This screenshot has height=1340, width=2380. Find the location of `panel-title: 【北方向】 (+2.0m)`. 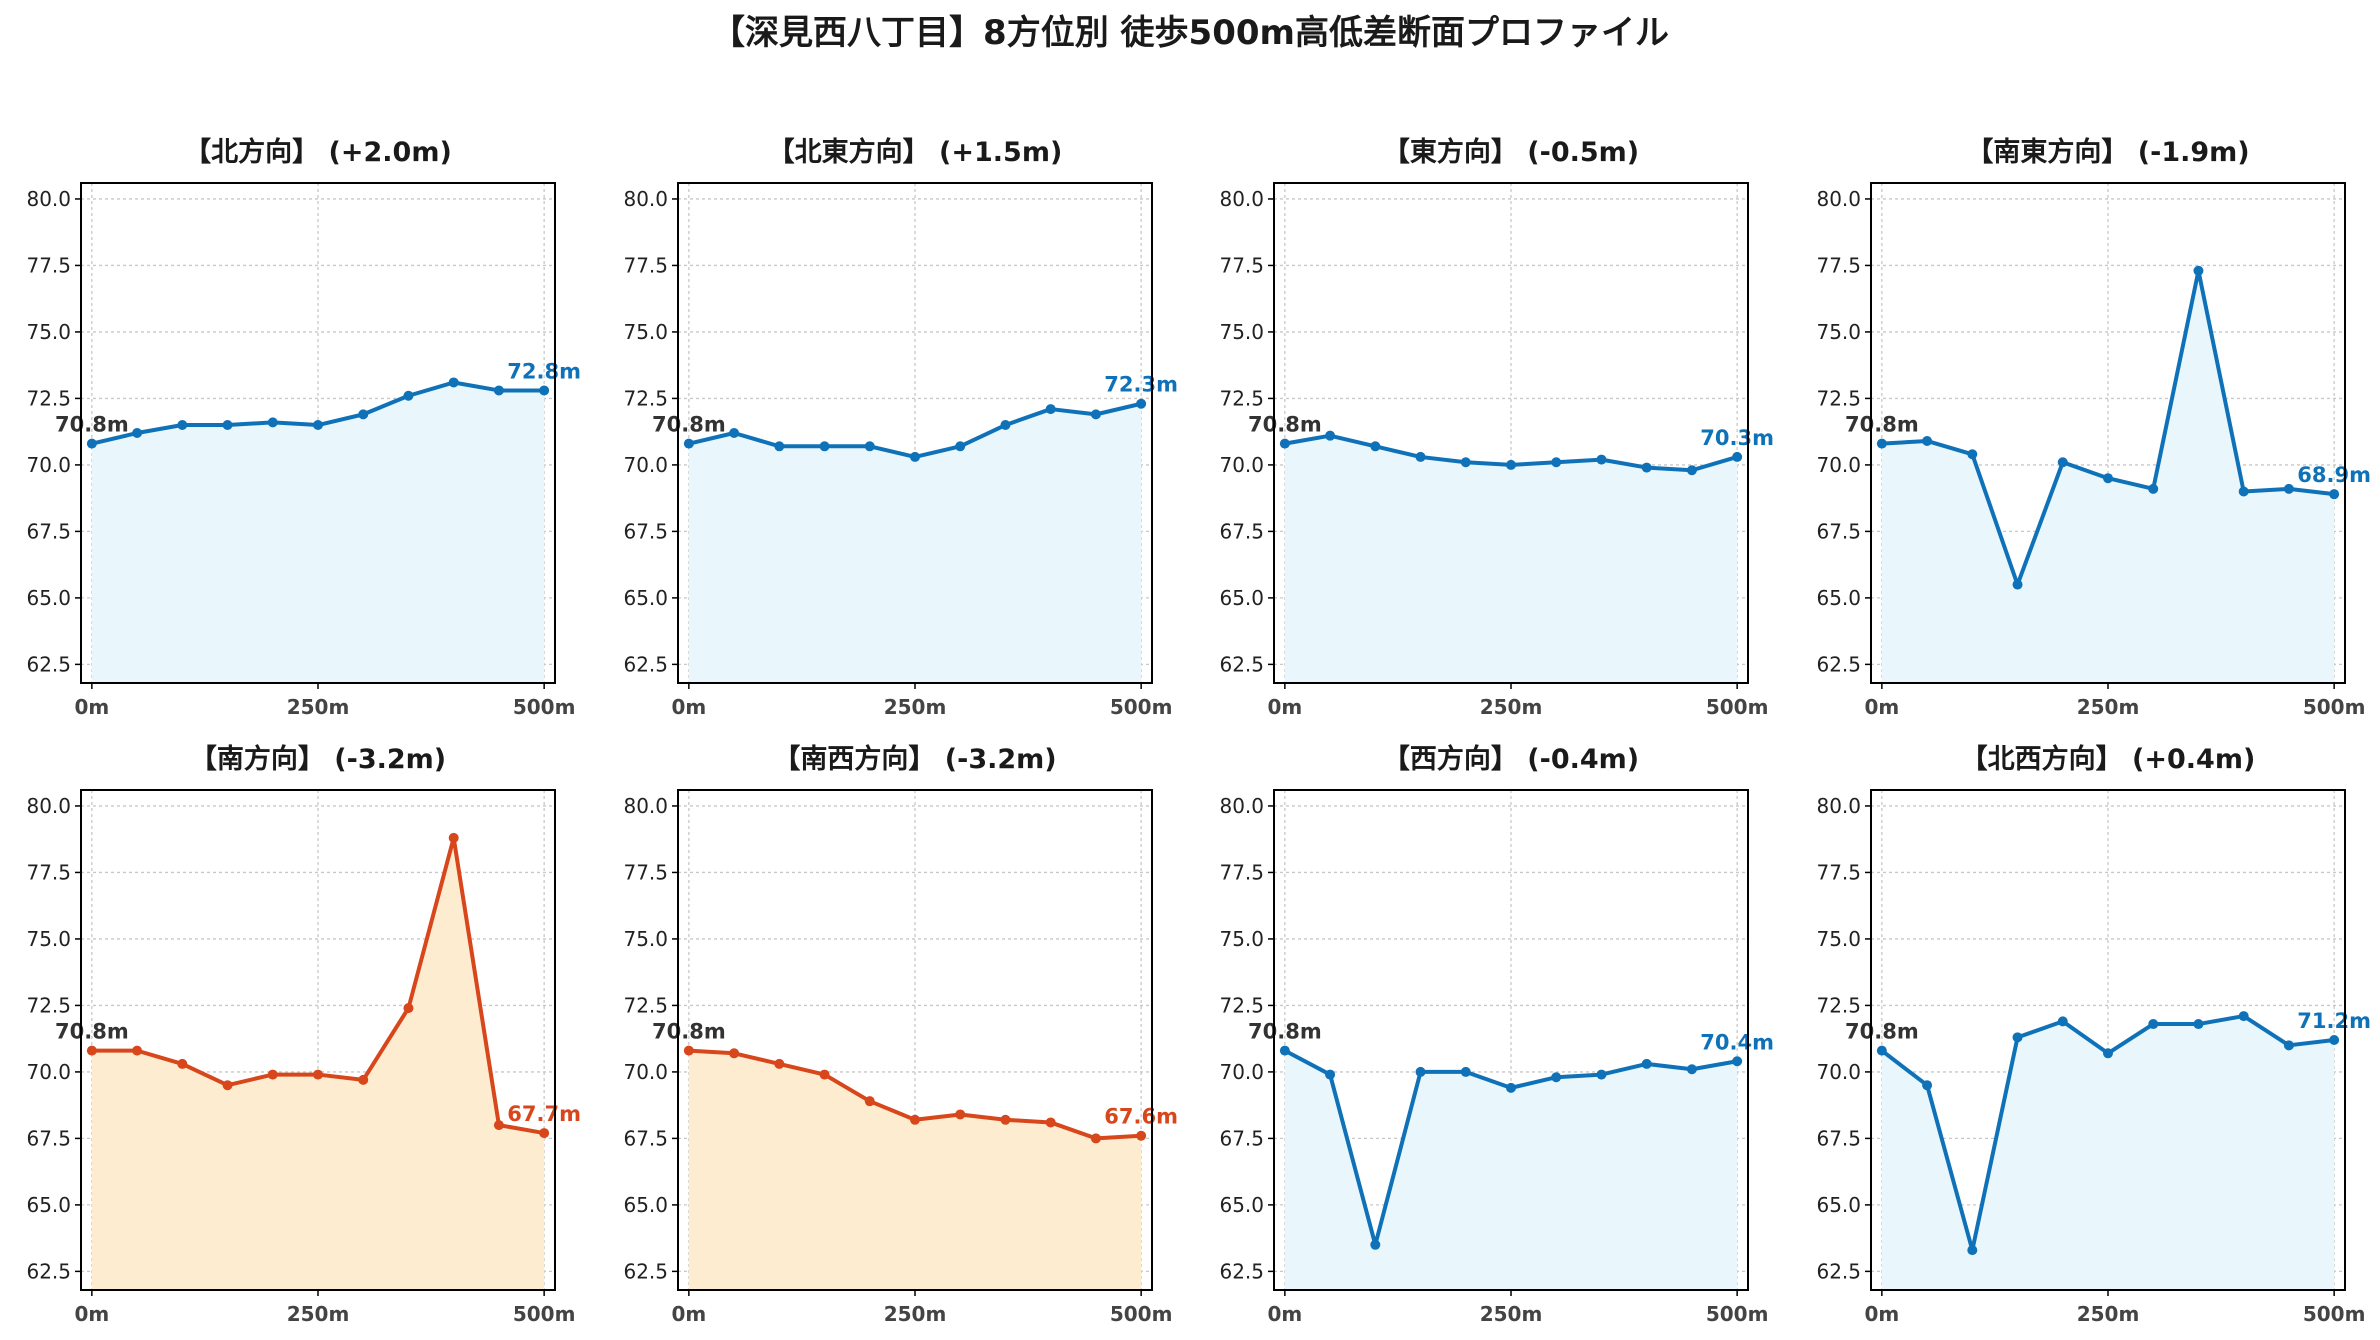

panel-title: 【北方向】 (+2.0m) is located at coordinates (318, 152).